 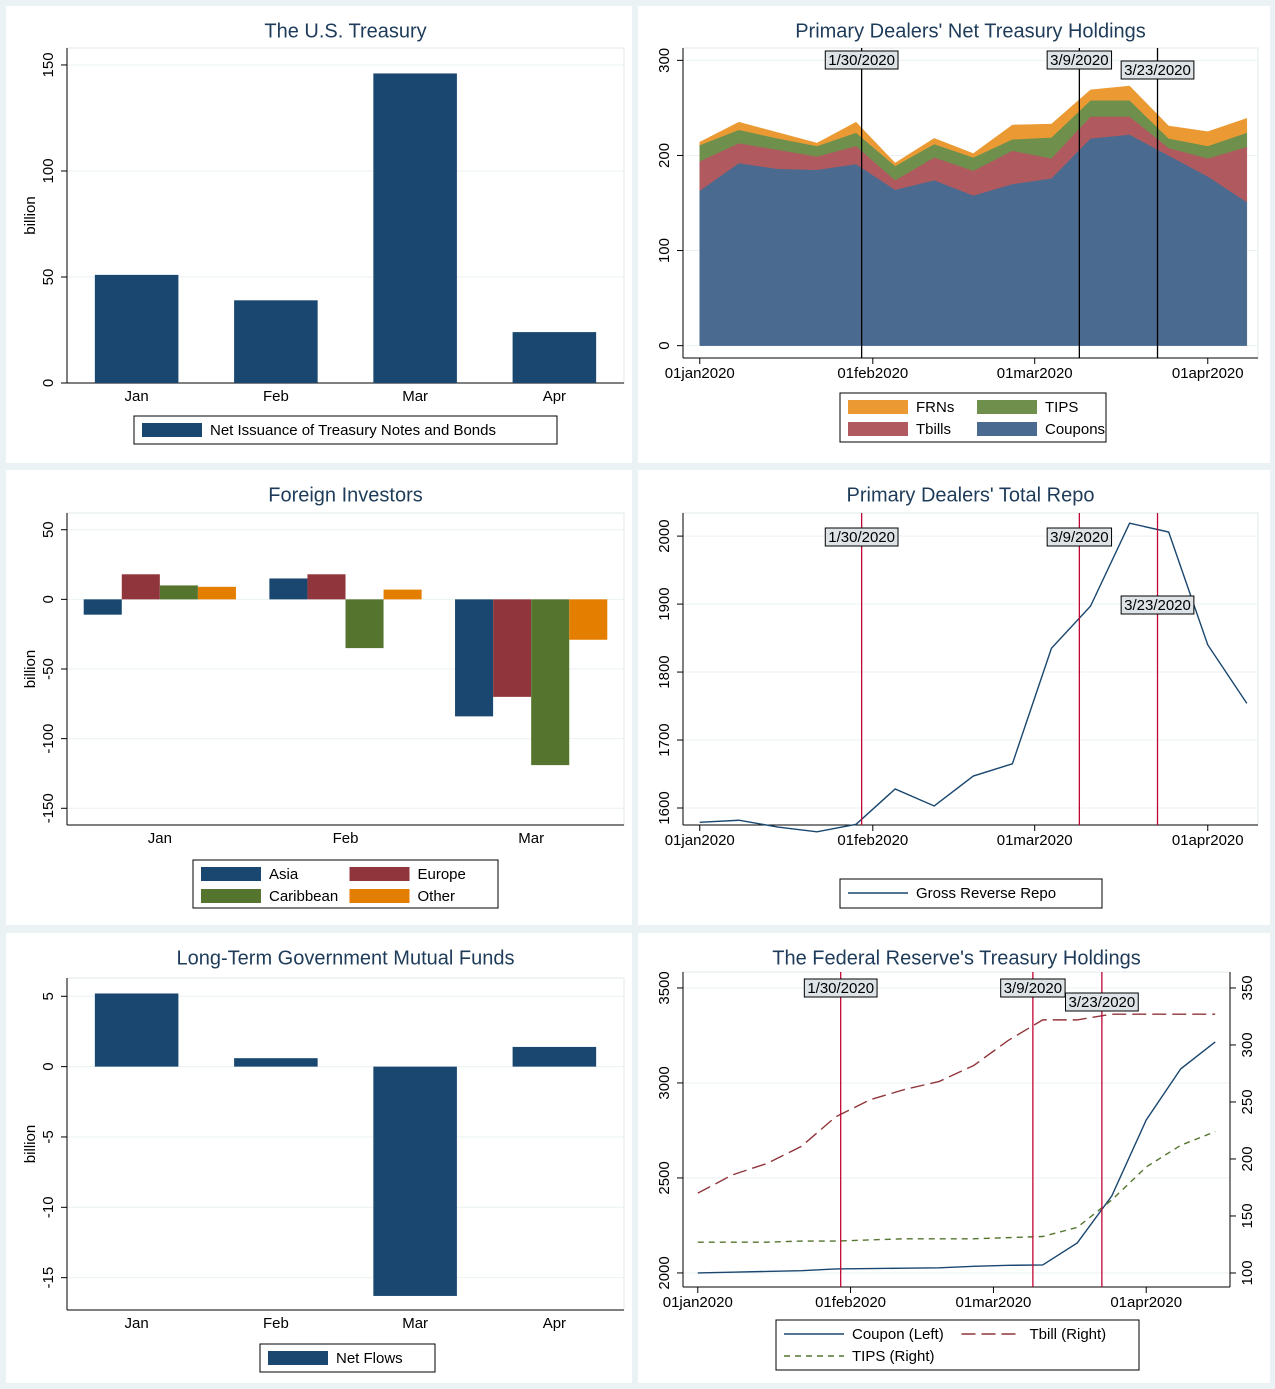 What do you see at coordinates (369, 1358) in the screenshot?
I see `legend-label: Net Flows` at bounding box center [369, 1358].